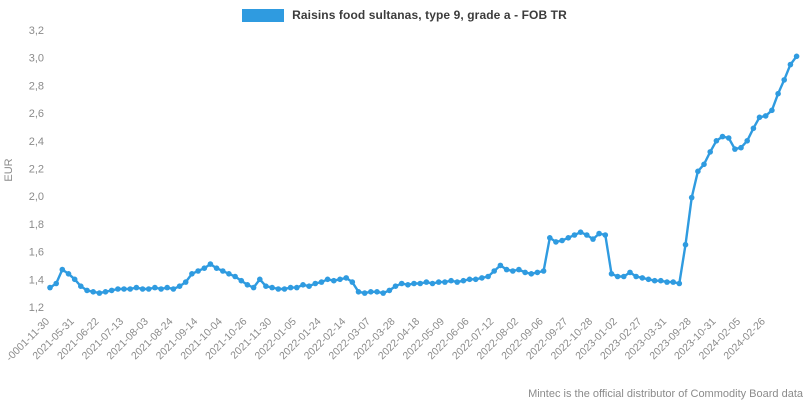  What do you see at coordinates (36, 31) in the screenshot?
I see `y-tick-label: 3,2` at bounding box center [36, 31].